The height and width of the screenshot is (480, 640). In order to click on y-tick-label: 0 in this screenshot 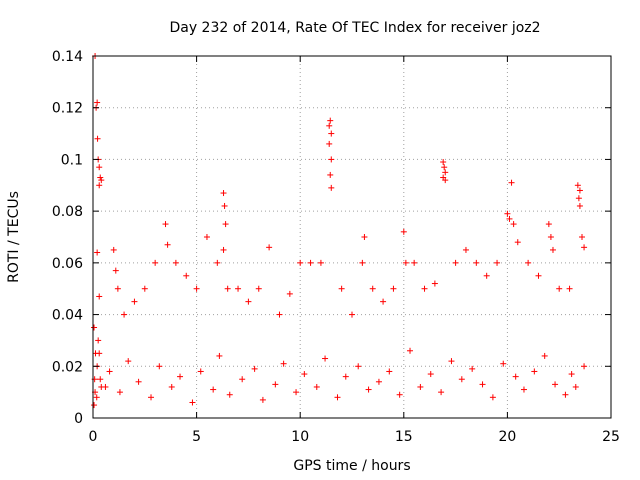, I will do `click(78, 419)`.